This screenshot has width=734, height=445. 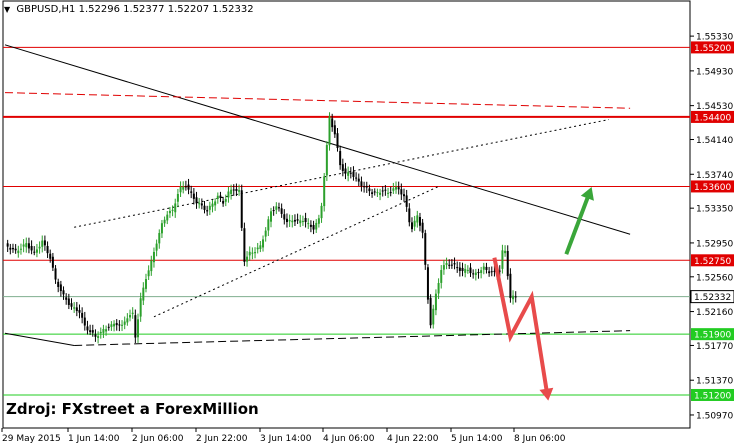 I want to click on price-tick-label: 1.51370, so click(x=714, y=382).